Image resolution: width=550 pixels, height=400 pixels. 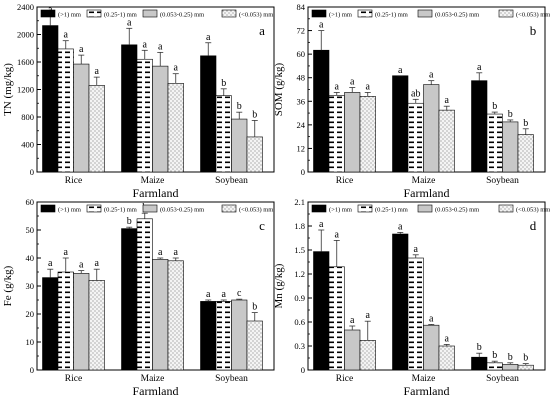 I want to click on y-tick-label: 0.3, so click(x=299, y=346).